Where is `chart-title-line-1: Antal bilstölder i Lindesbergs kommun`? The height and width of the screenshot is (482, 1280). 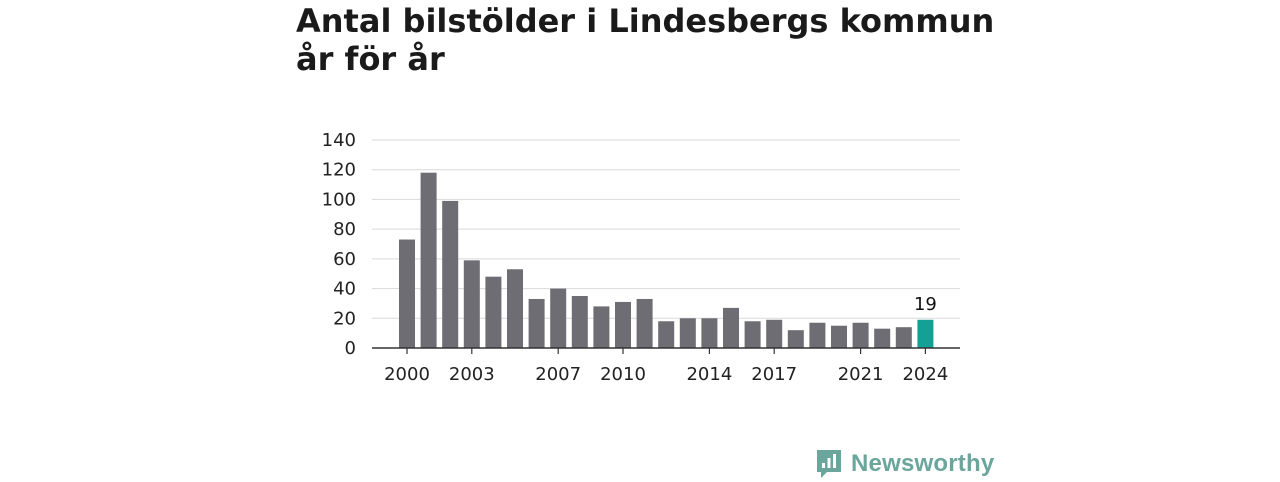
chart-title-line-1: Antal bilstölder i Lindesbergs kommun is located at coordinates (645, 21).